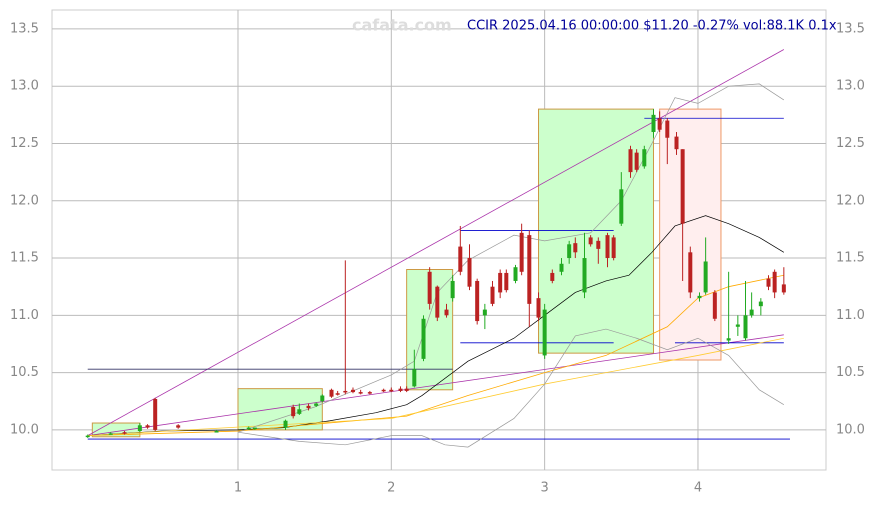  I want to click on x-tick-label: 1, so click(238, 488).